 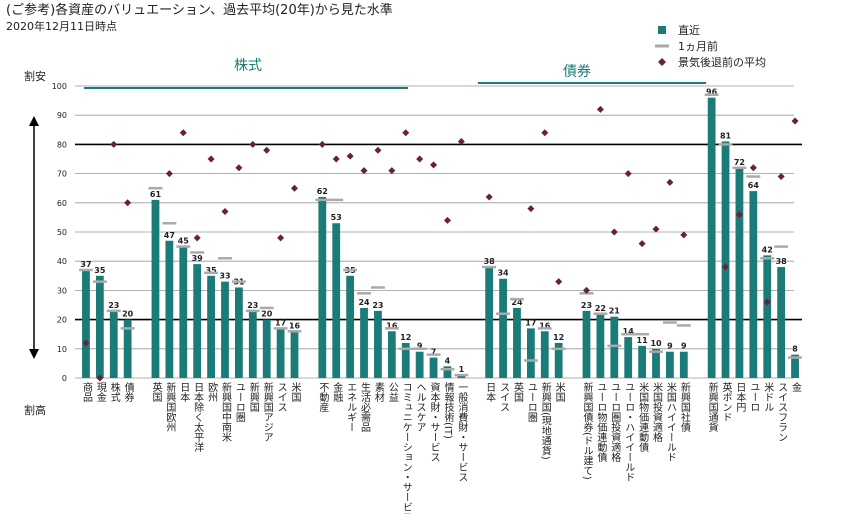 I want to click on x-tick-label: 欧州, so click(x=212, y=392).